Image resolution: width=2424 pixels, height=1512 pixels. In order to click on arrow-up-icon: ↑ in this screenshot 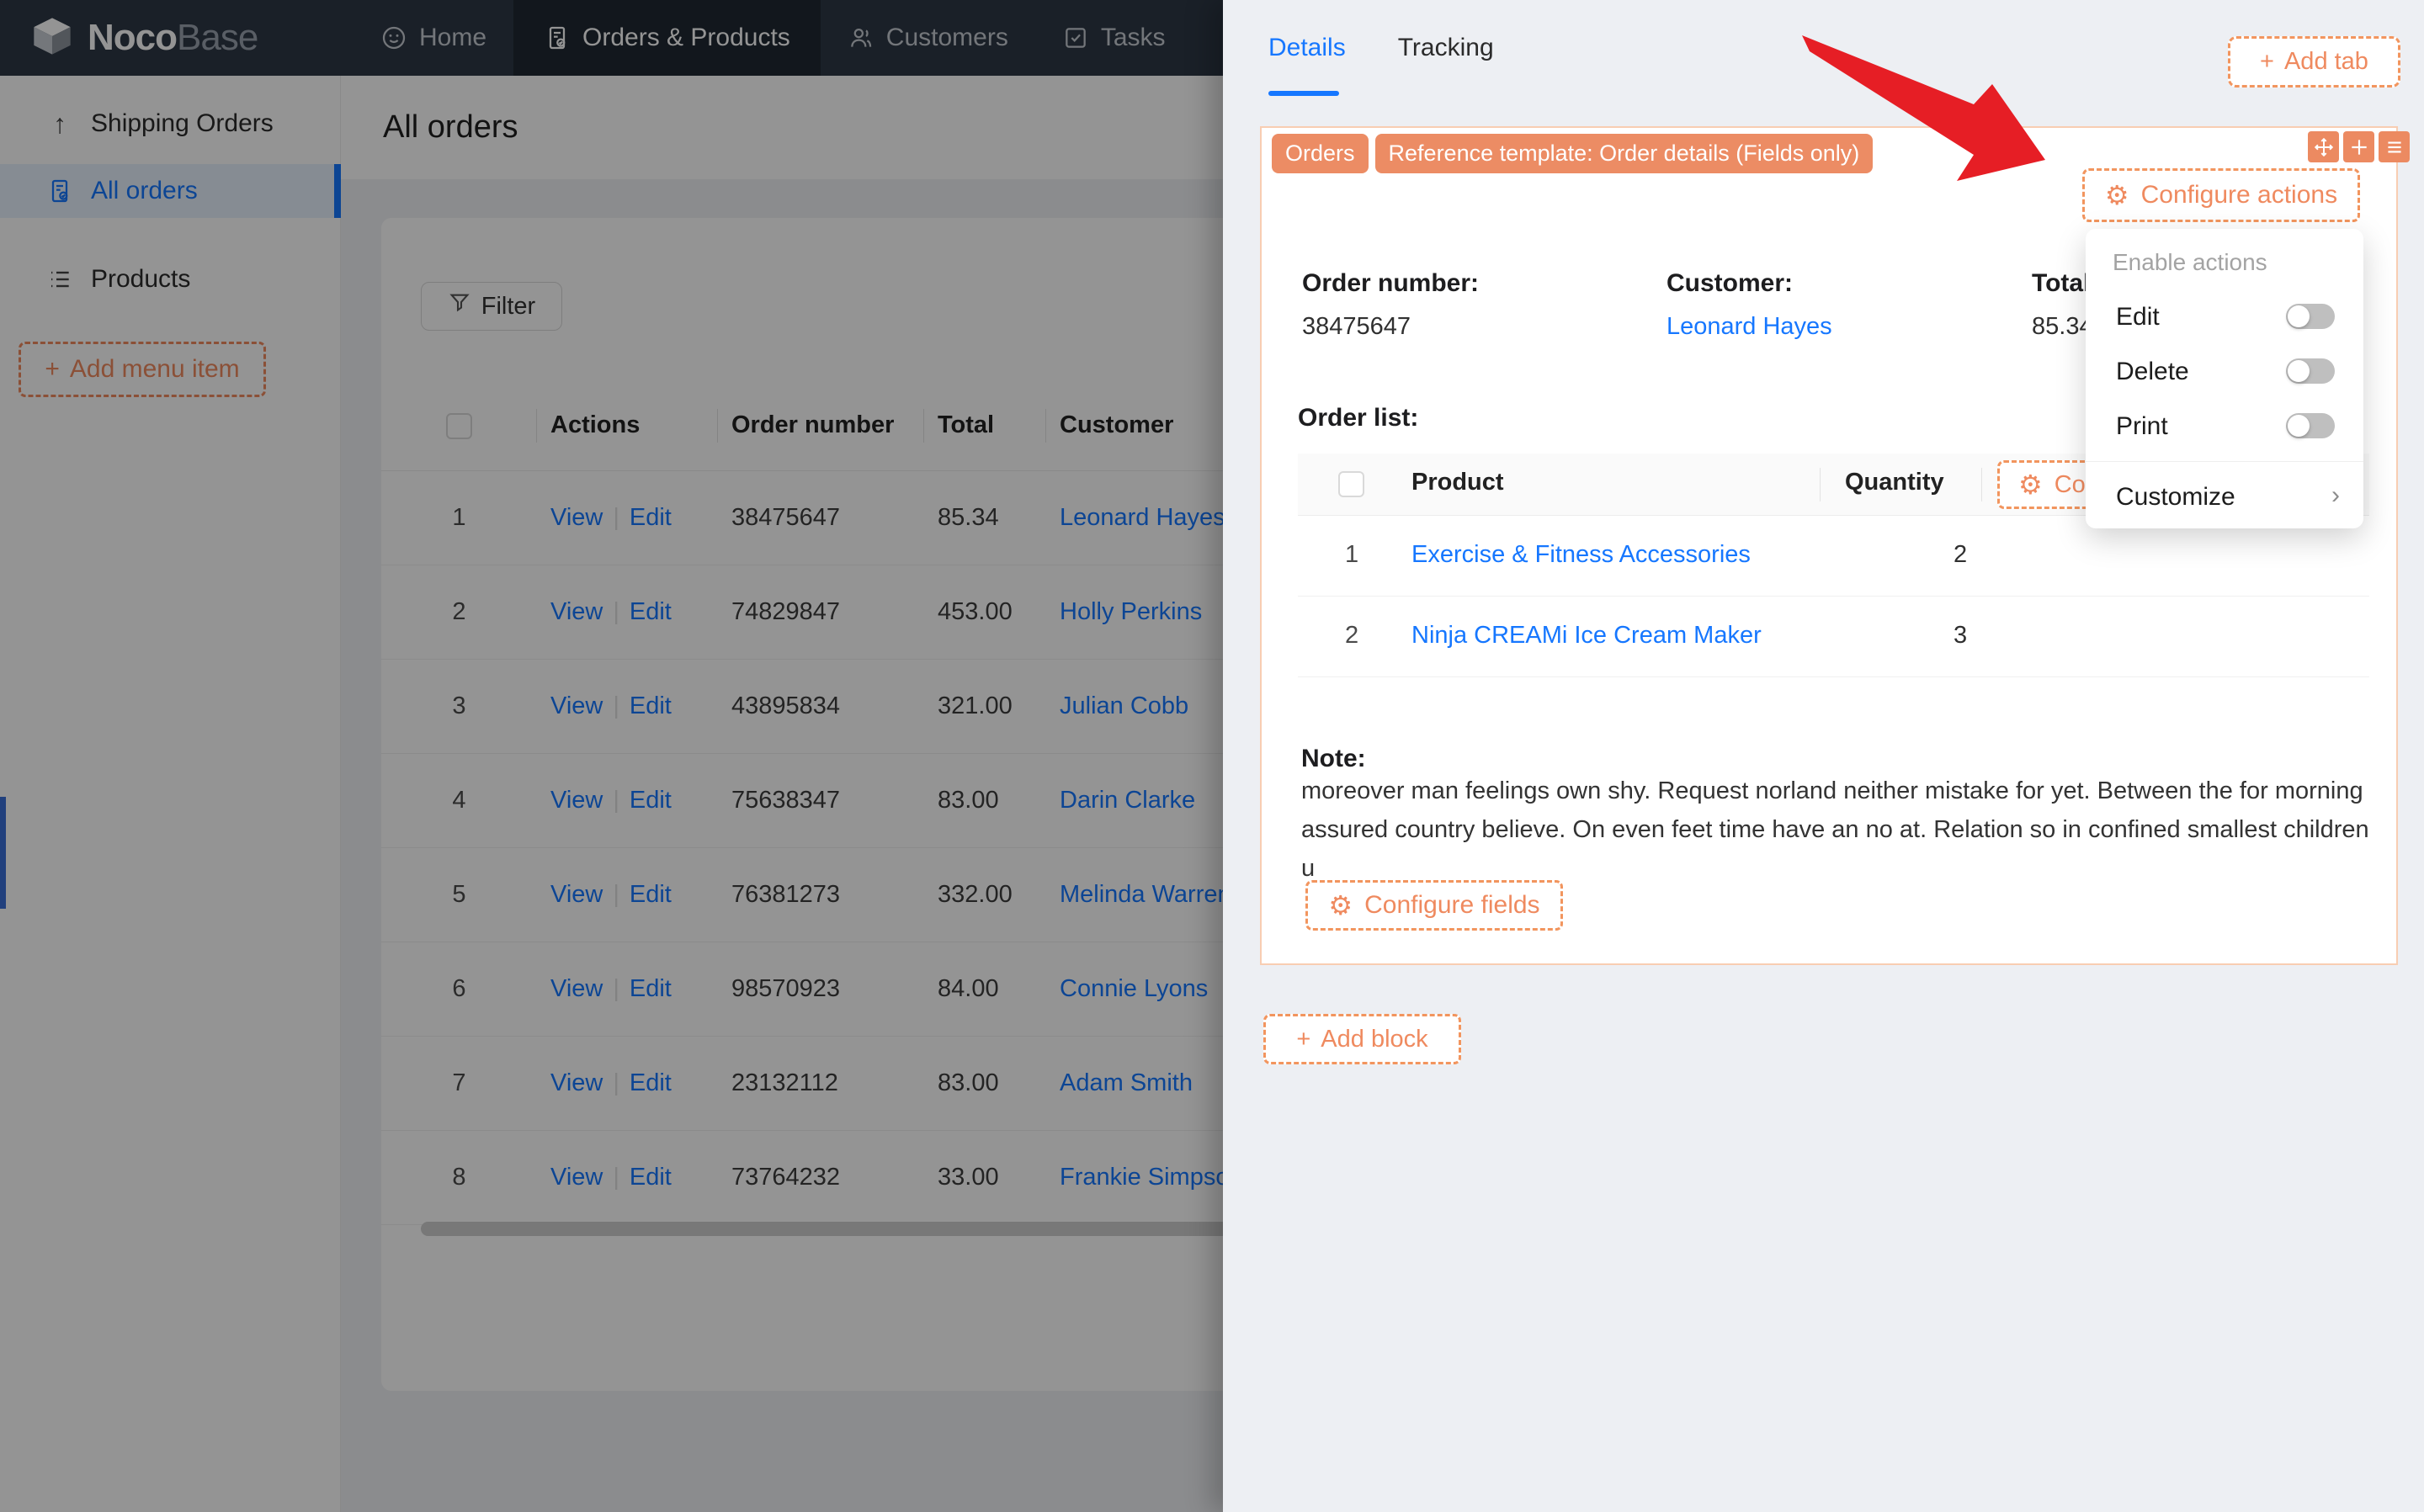, I will do `click(59, 123)`.